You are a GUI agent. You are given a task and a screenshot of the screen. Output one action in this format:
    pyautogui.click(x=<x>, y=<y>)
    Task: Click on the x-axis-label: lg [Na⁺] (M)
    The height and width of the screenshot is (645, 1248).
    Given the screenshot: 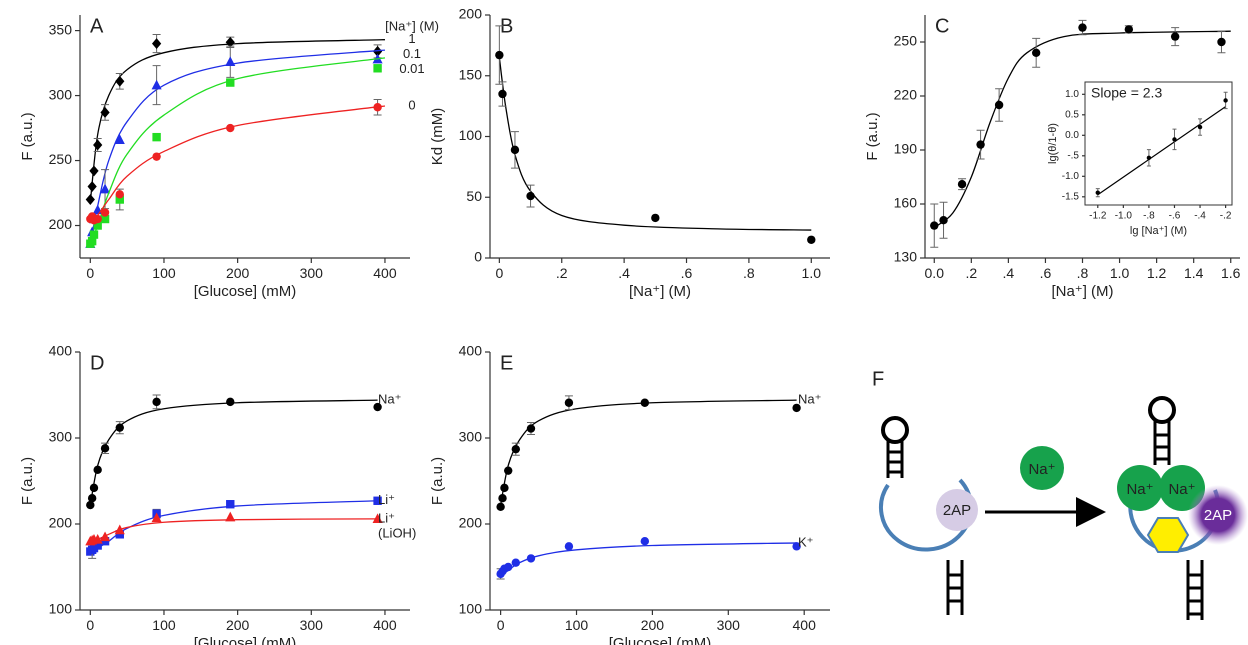 What is the action you would take?
    pyautogui.click(x=1158, y=231)
    